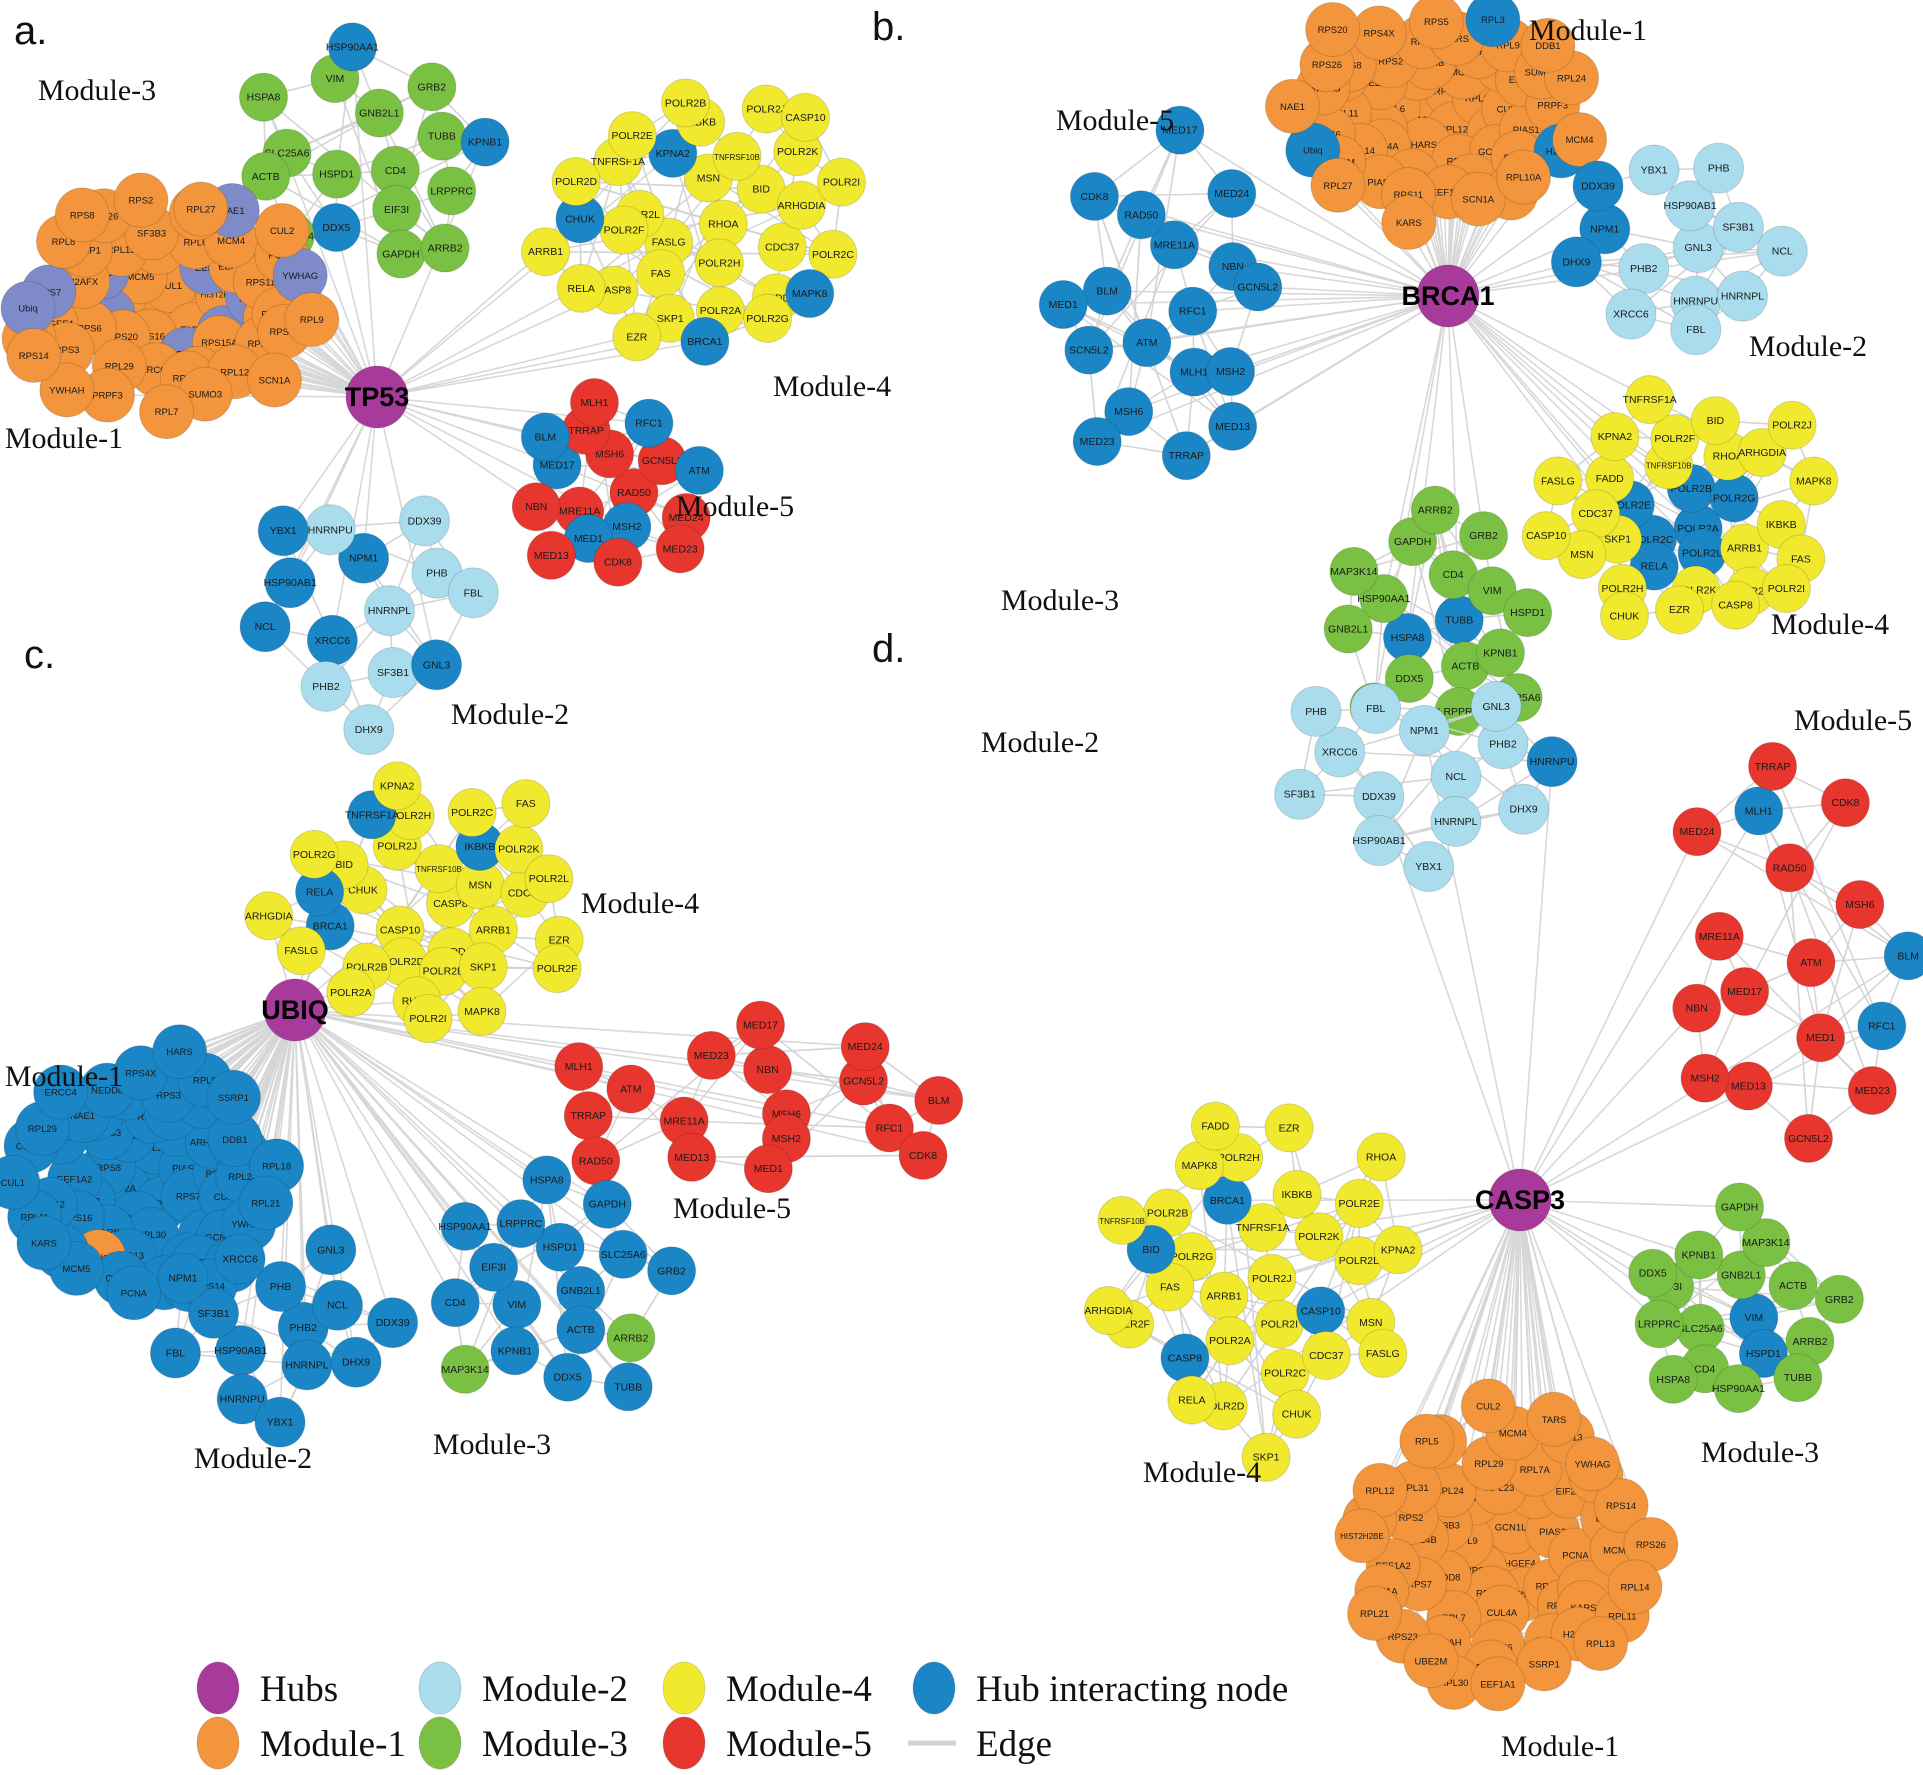  What do you see at coordinates (1089, 351) in the screenshot?
I see `gene-node-label: SCN5L2` at bounding box center [1089, 351].